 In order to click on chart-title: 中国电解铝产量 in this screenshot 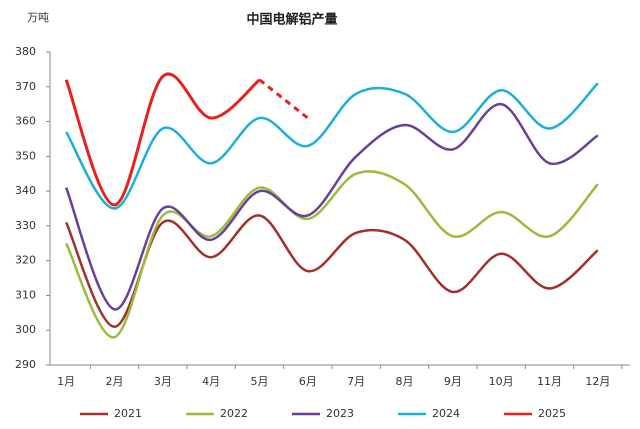, I will do `click(291, 20)`.